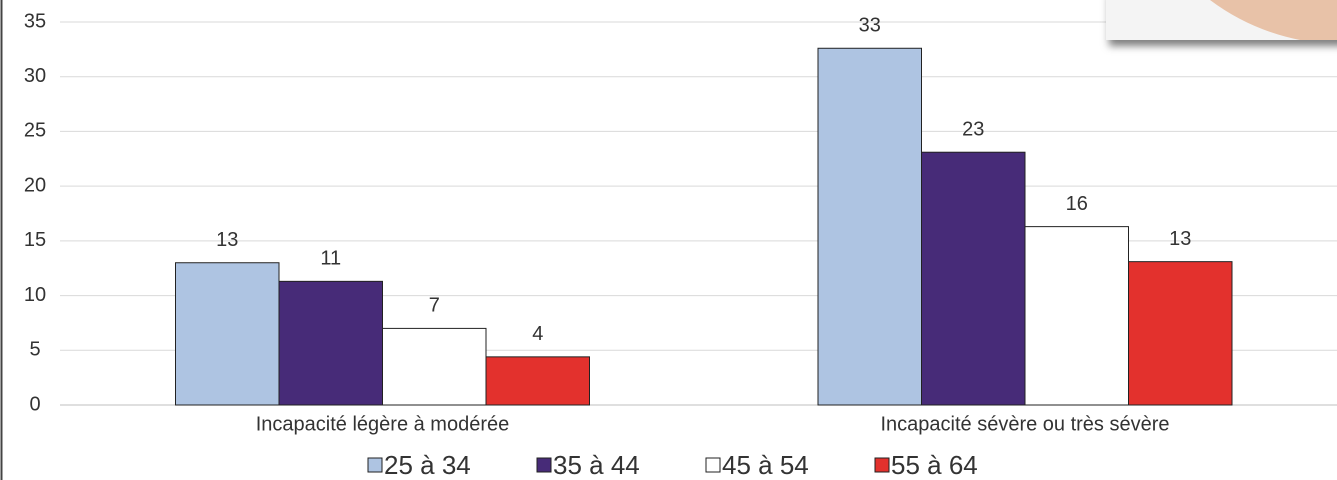 The image size is (1337, 480). What do you see at coordinates (1077, 204) in the screenshot?
I see `value-label: 16` at bounding box center [1077, 204].